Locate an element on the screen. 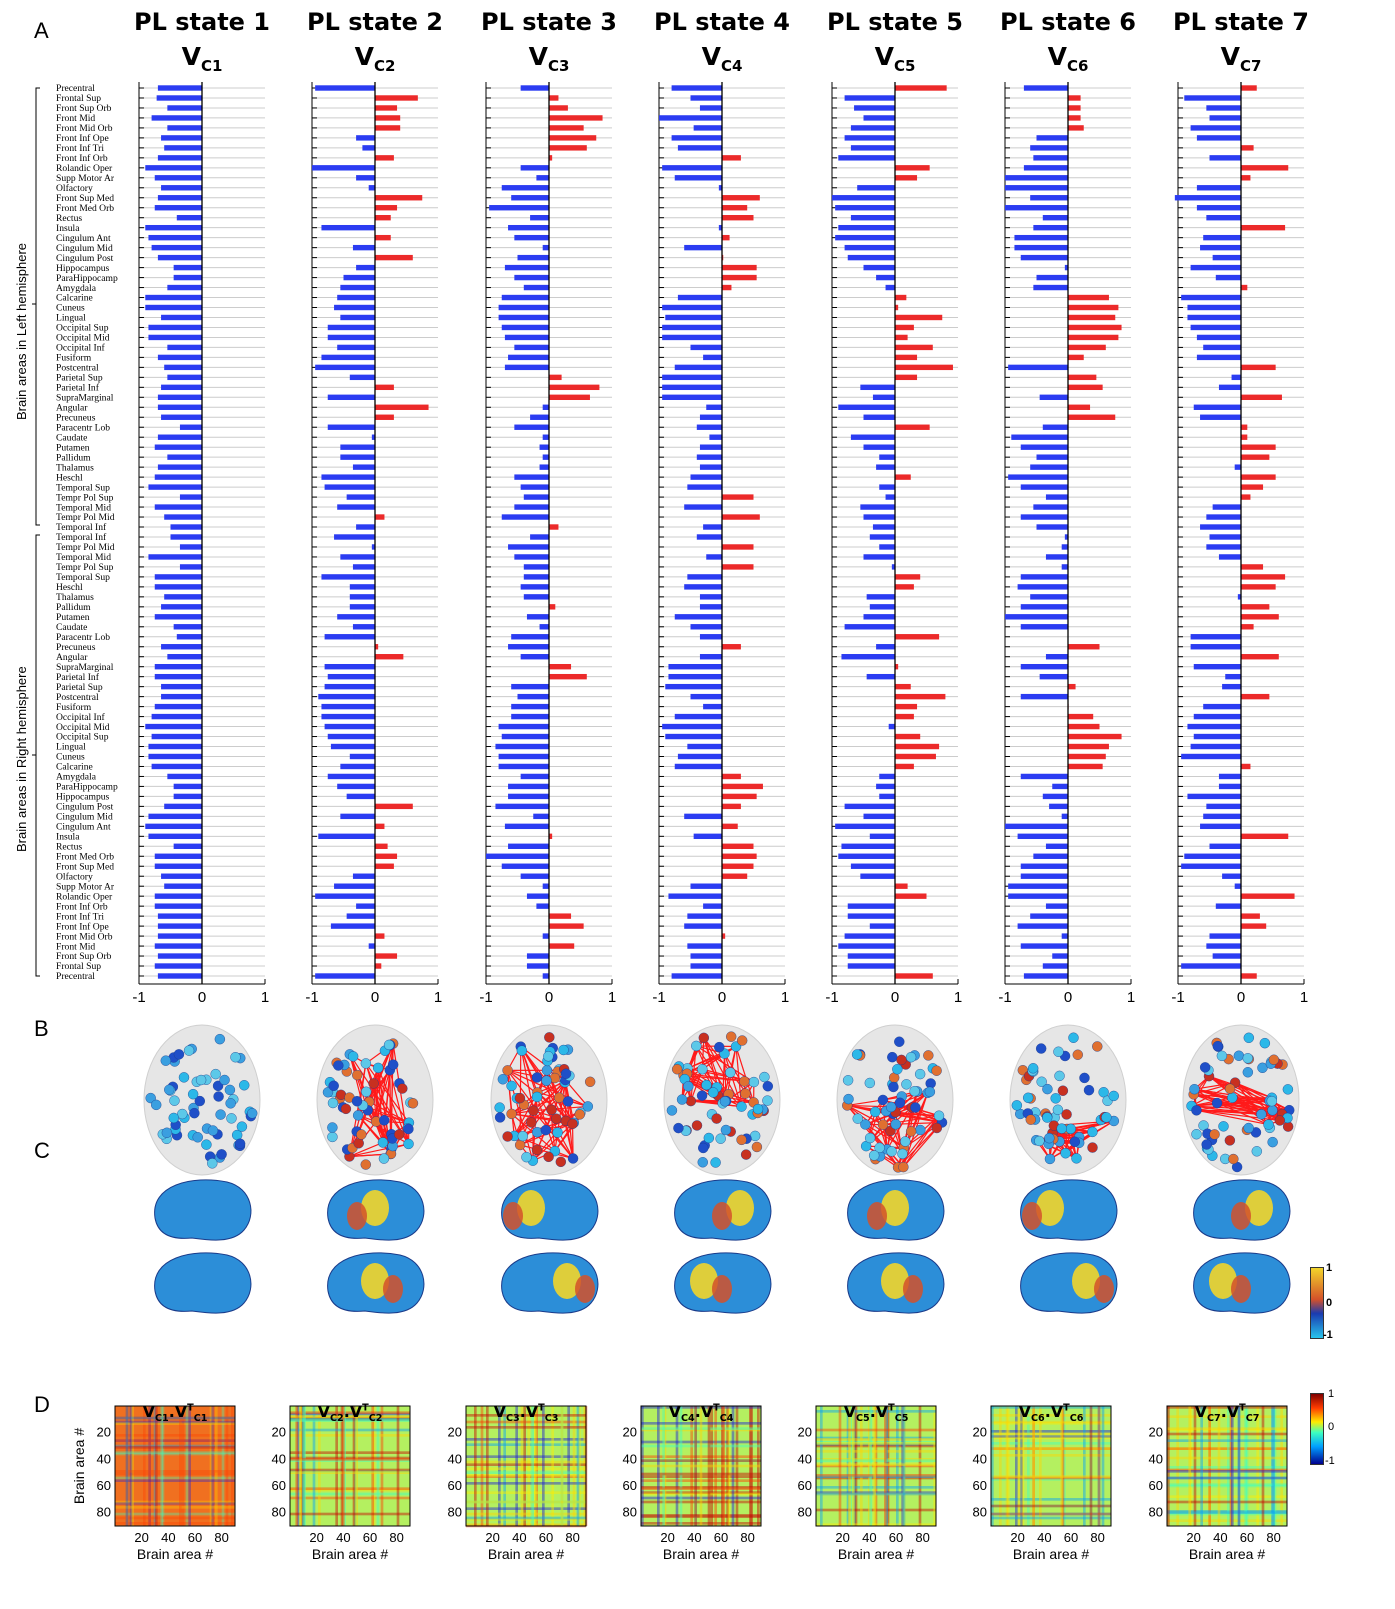  region-label: Front Inf Tri is located at coordinates (80, 916).